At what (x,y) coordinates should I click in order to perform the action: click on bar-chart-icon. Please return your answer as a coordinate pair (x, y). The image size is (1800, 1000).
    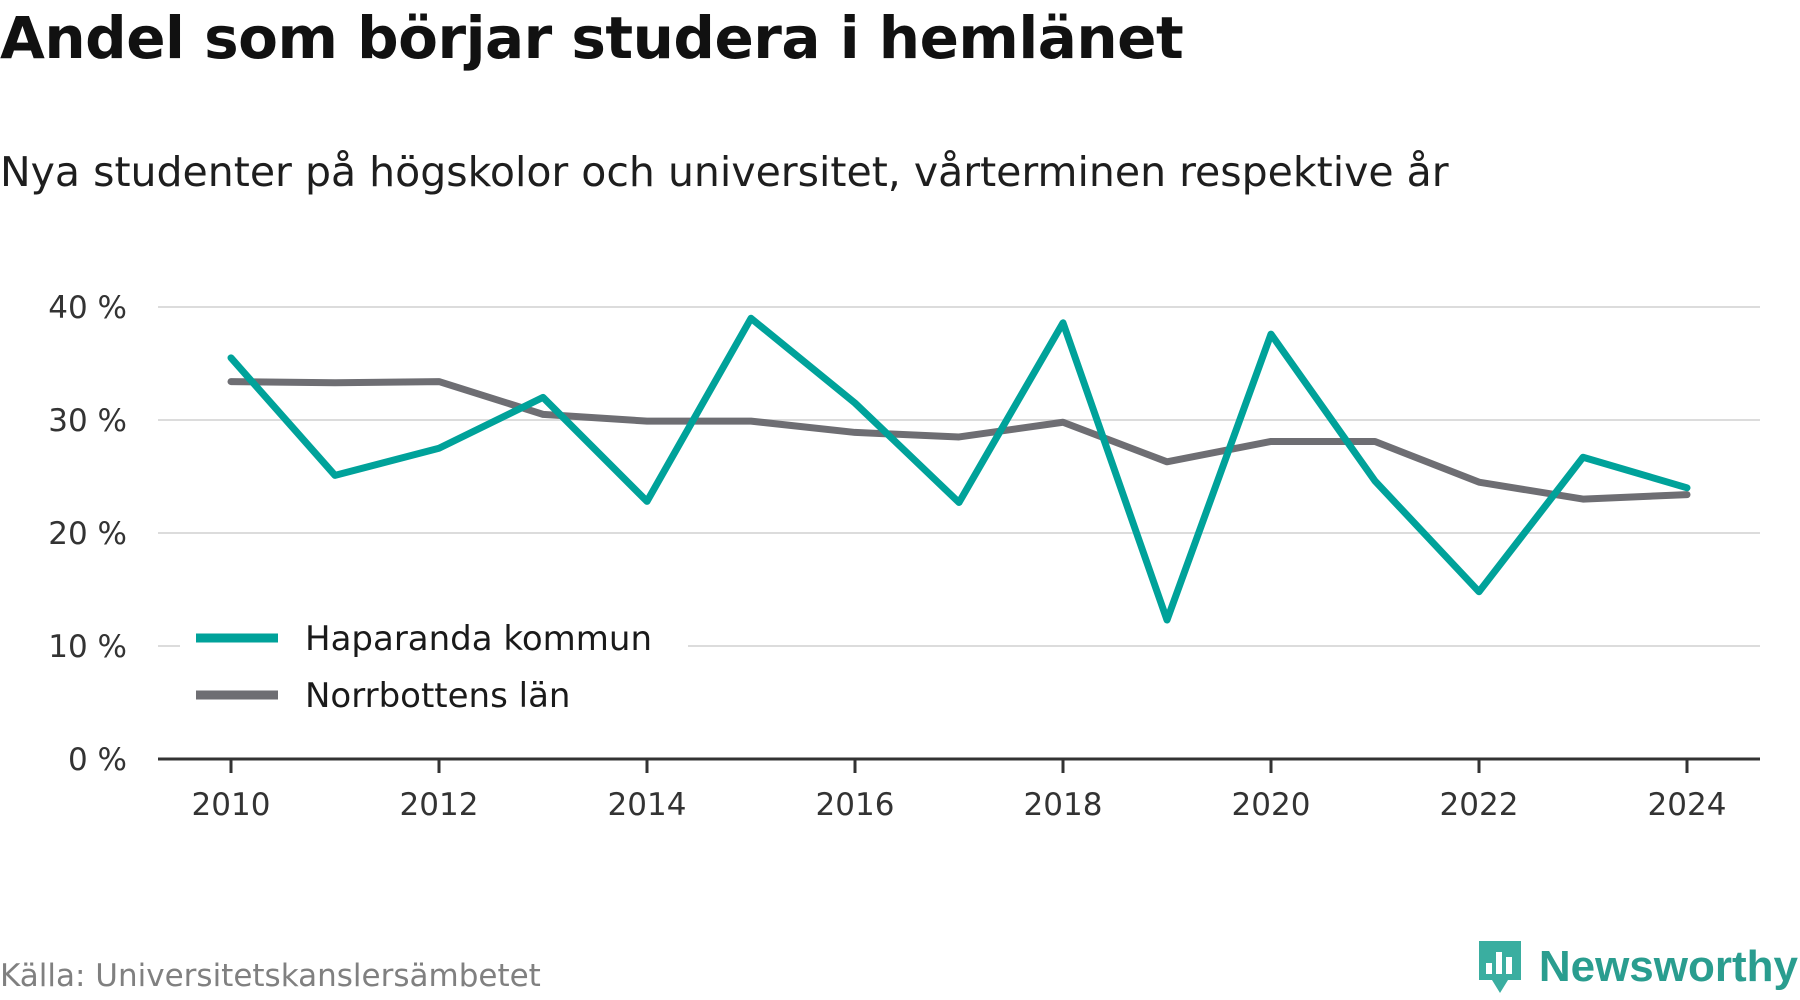
    Looking at the image, I should click on (1499, 967).